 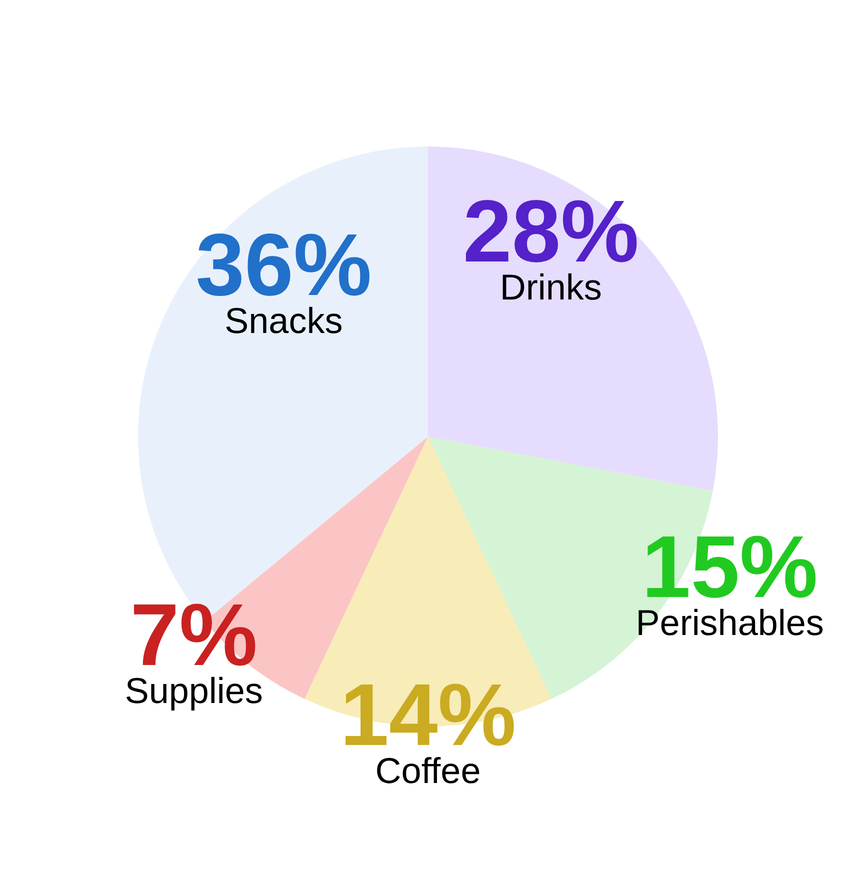 What do you see at coordinates (573, 318) in the screenshot?
I see `pie-slice` at bounding box center [573, 318].